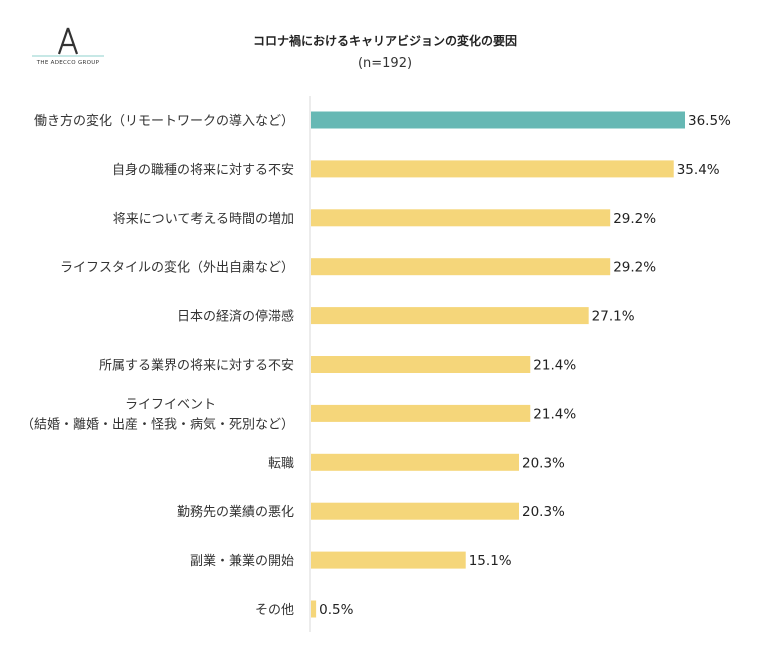 This screenshot has width=770, height=647. What do you see at coordinates (242, 561) in the screenshot?
I see `category-label: 副業・兼業の開始` at bounding box center [242, 561].